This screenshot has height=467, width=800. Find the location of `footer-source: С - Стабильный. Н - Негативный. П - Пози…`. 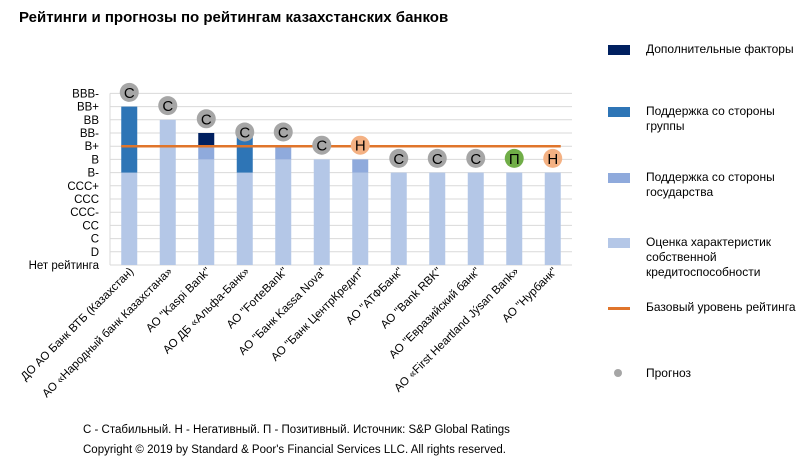

footer-source: С - Стабильный. Н - Негативный. П - Пози… is located at coordinates (296, 430).